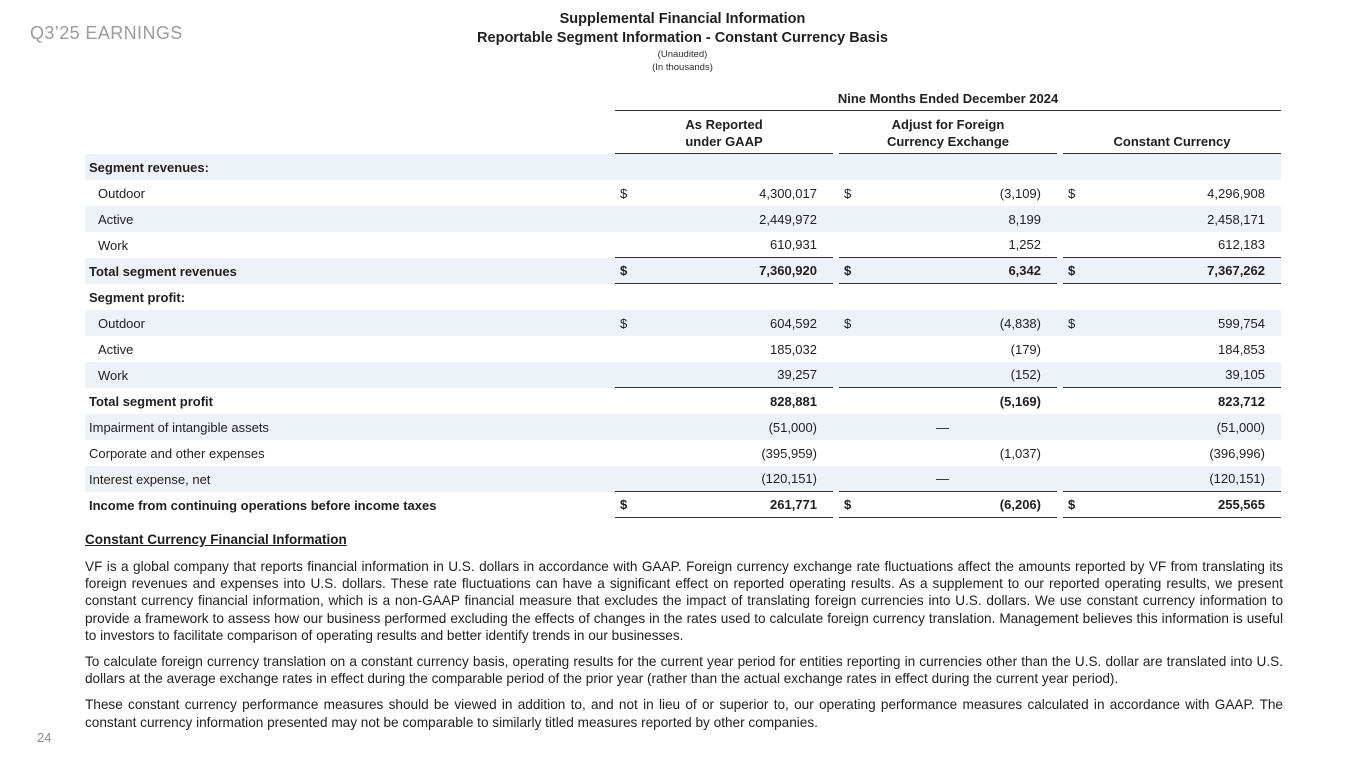 The width and height of the screenshot is (1365, 768). I want to click on column-header-row-1: As Reported Adjust for Foreign, so click(683, 121).